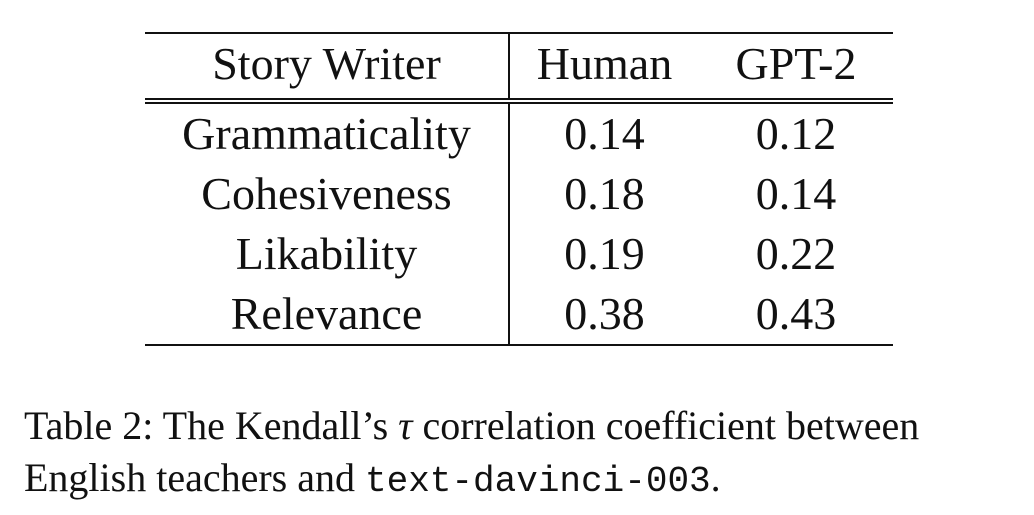 The width and height of the screenshot is (1034, 515). I want to click on table-header-row: Story Writer Human GPT-2, so click(519, 67).